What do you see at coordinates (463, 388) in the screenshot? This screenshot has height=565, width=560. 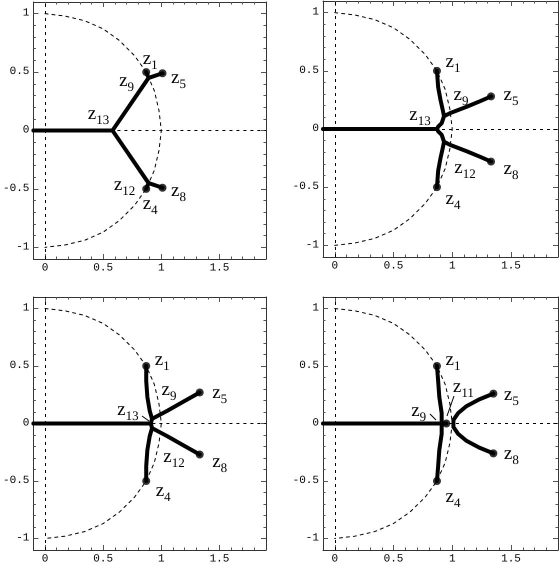 I see `annotation: z$_{11}$` at bounding box center [463, 388].